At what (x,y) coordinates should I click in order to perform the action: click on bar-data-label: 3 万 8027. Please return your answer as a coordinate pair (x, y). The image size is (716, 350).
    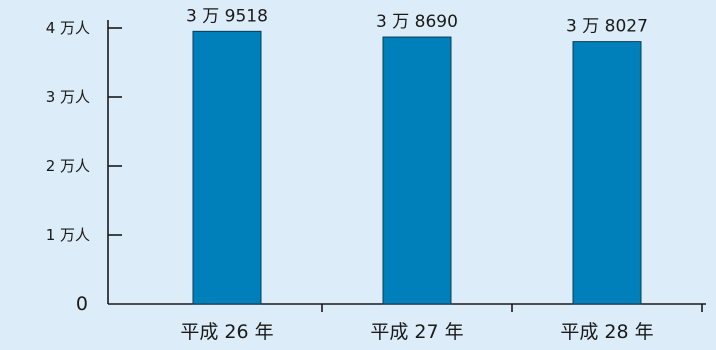
    Looking at the image, I should click on (607, 27).